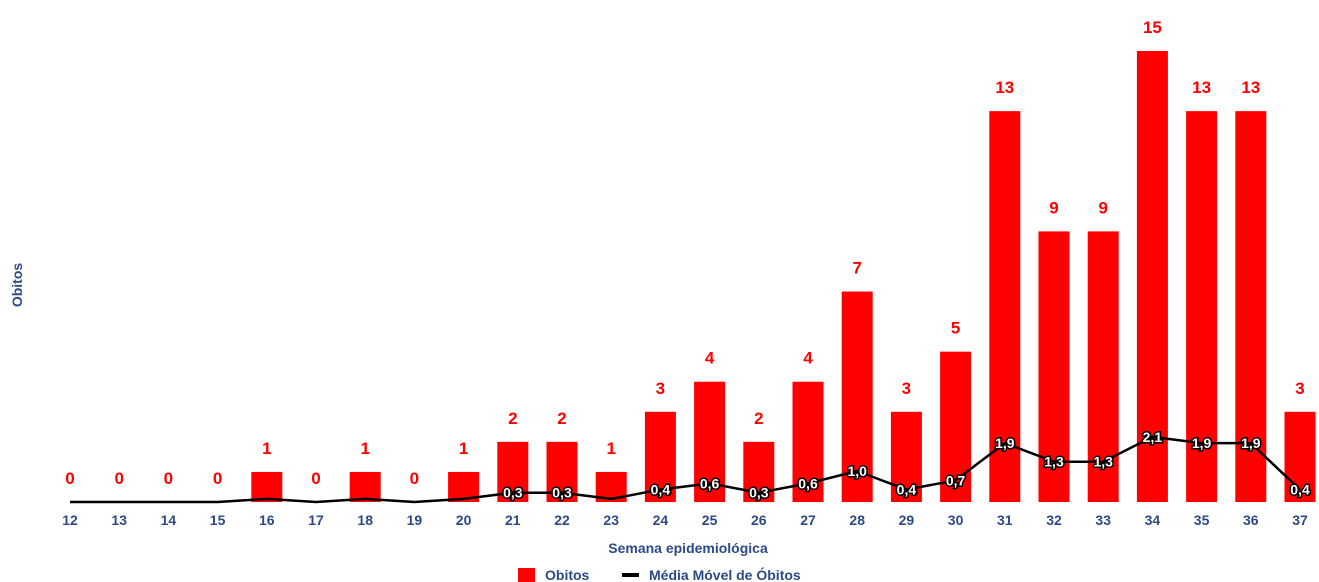 This screenshot has width=1319, height=582. Describe the element at coordinates (808, 483) in the screenshot. I see `ma-label-27: 0,6` at that location.